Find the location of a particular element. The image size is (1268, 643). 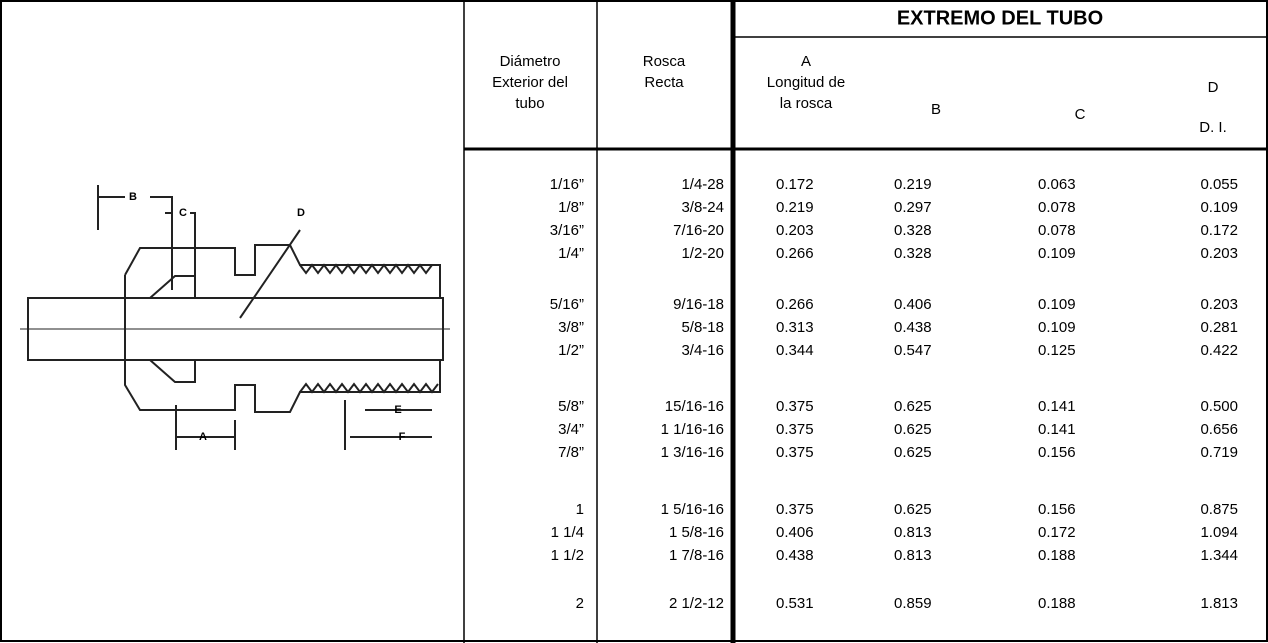

cell: 0.063 is located at coordinates (1057, 184).